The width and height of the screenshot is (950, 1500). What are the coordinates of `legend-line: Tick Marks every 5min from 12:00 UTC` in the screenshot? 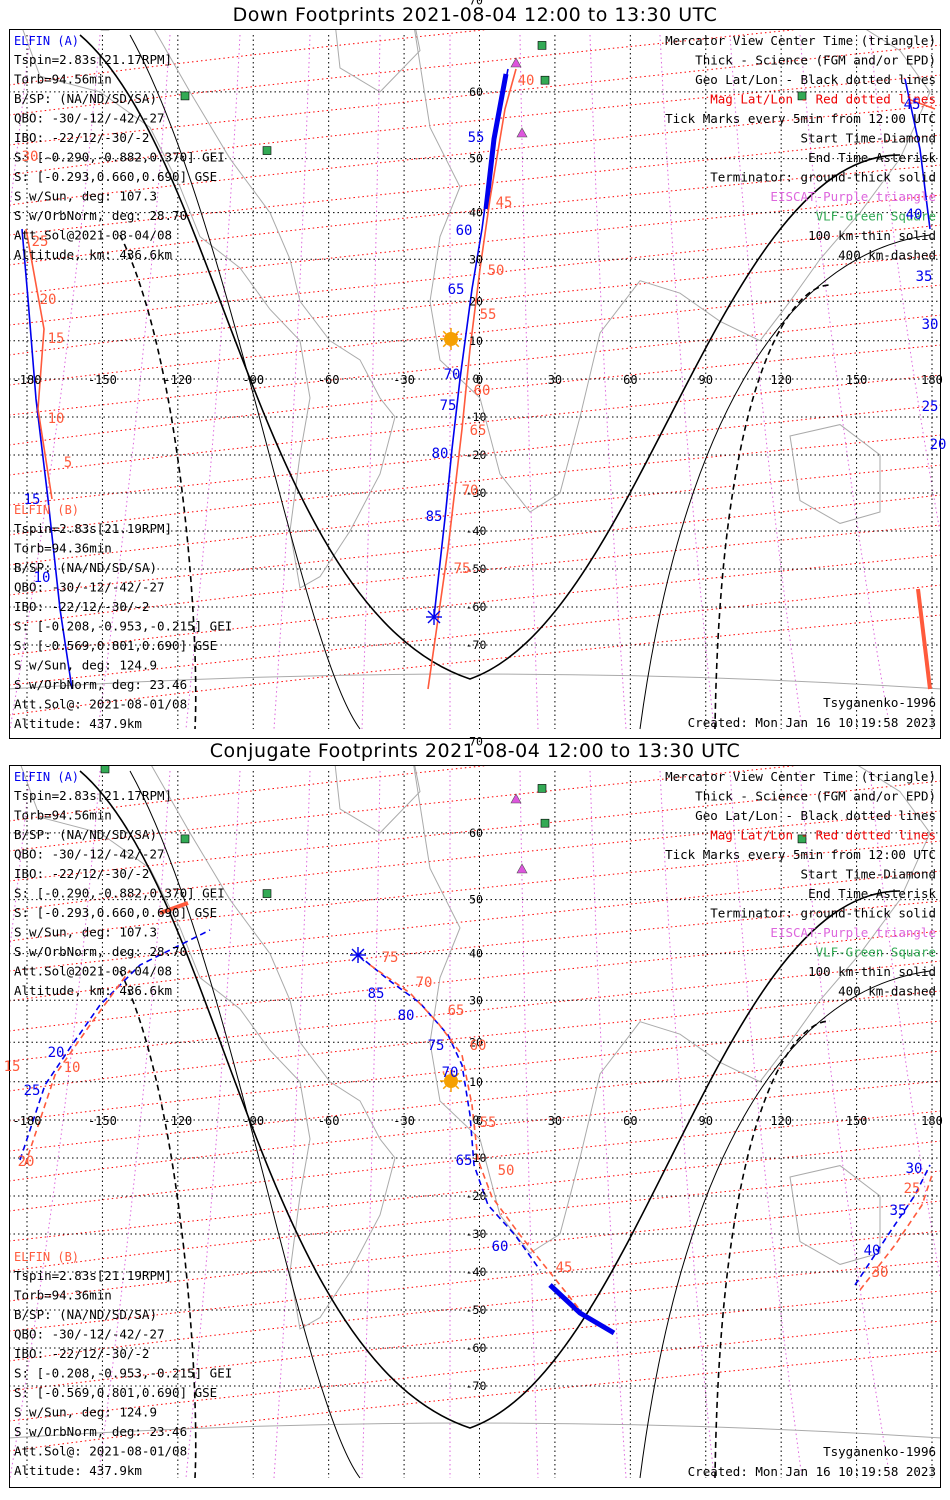 It's located at (800, 118).